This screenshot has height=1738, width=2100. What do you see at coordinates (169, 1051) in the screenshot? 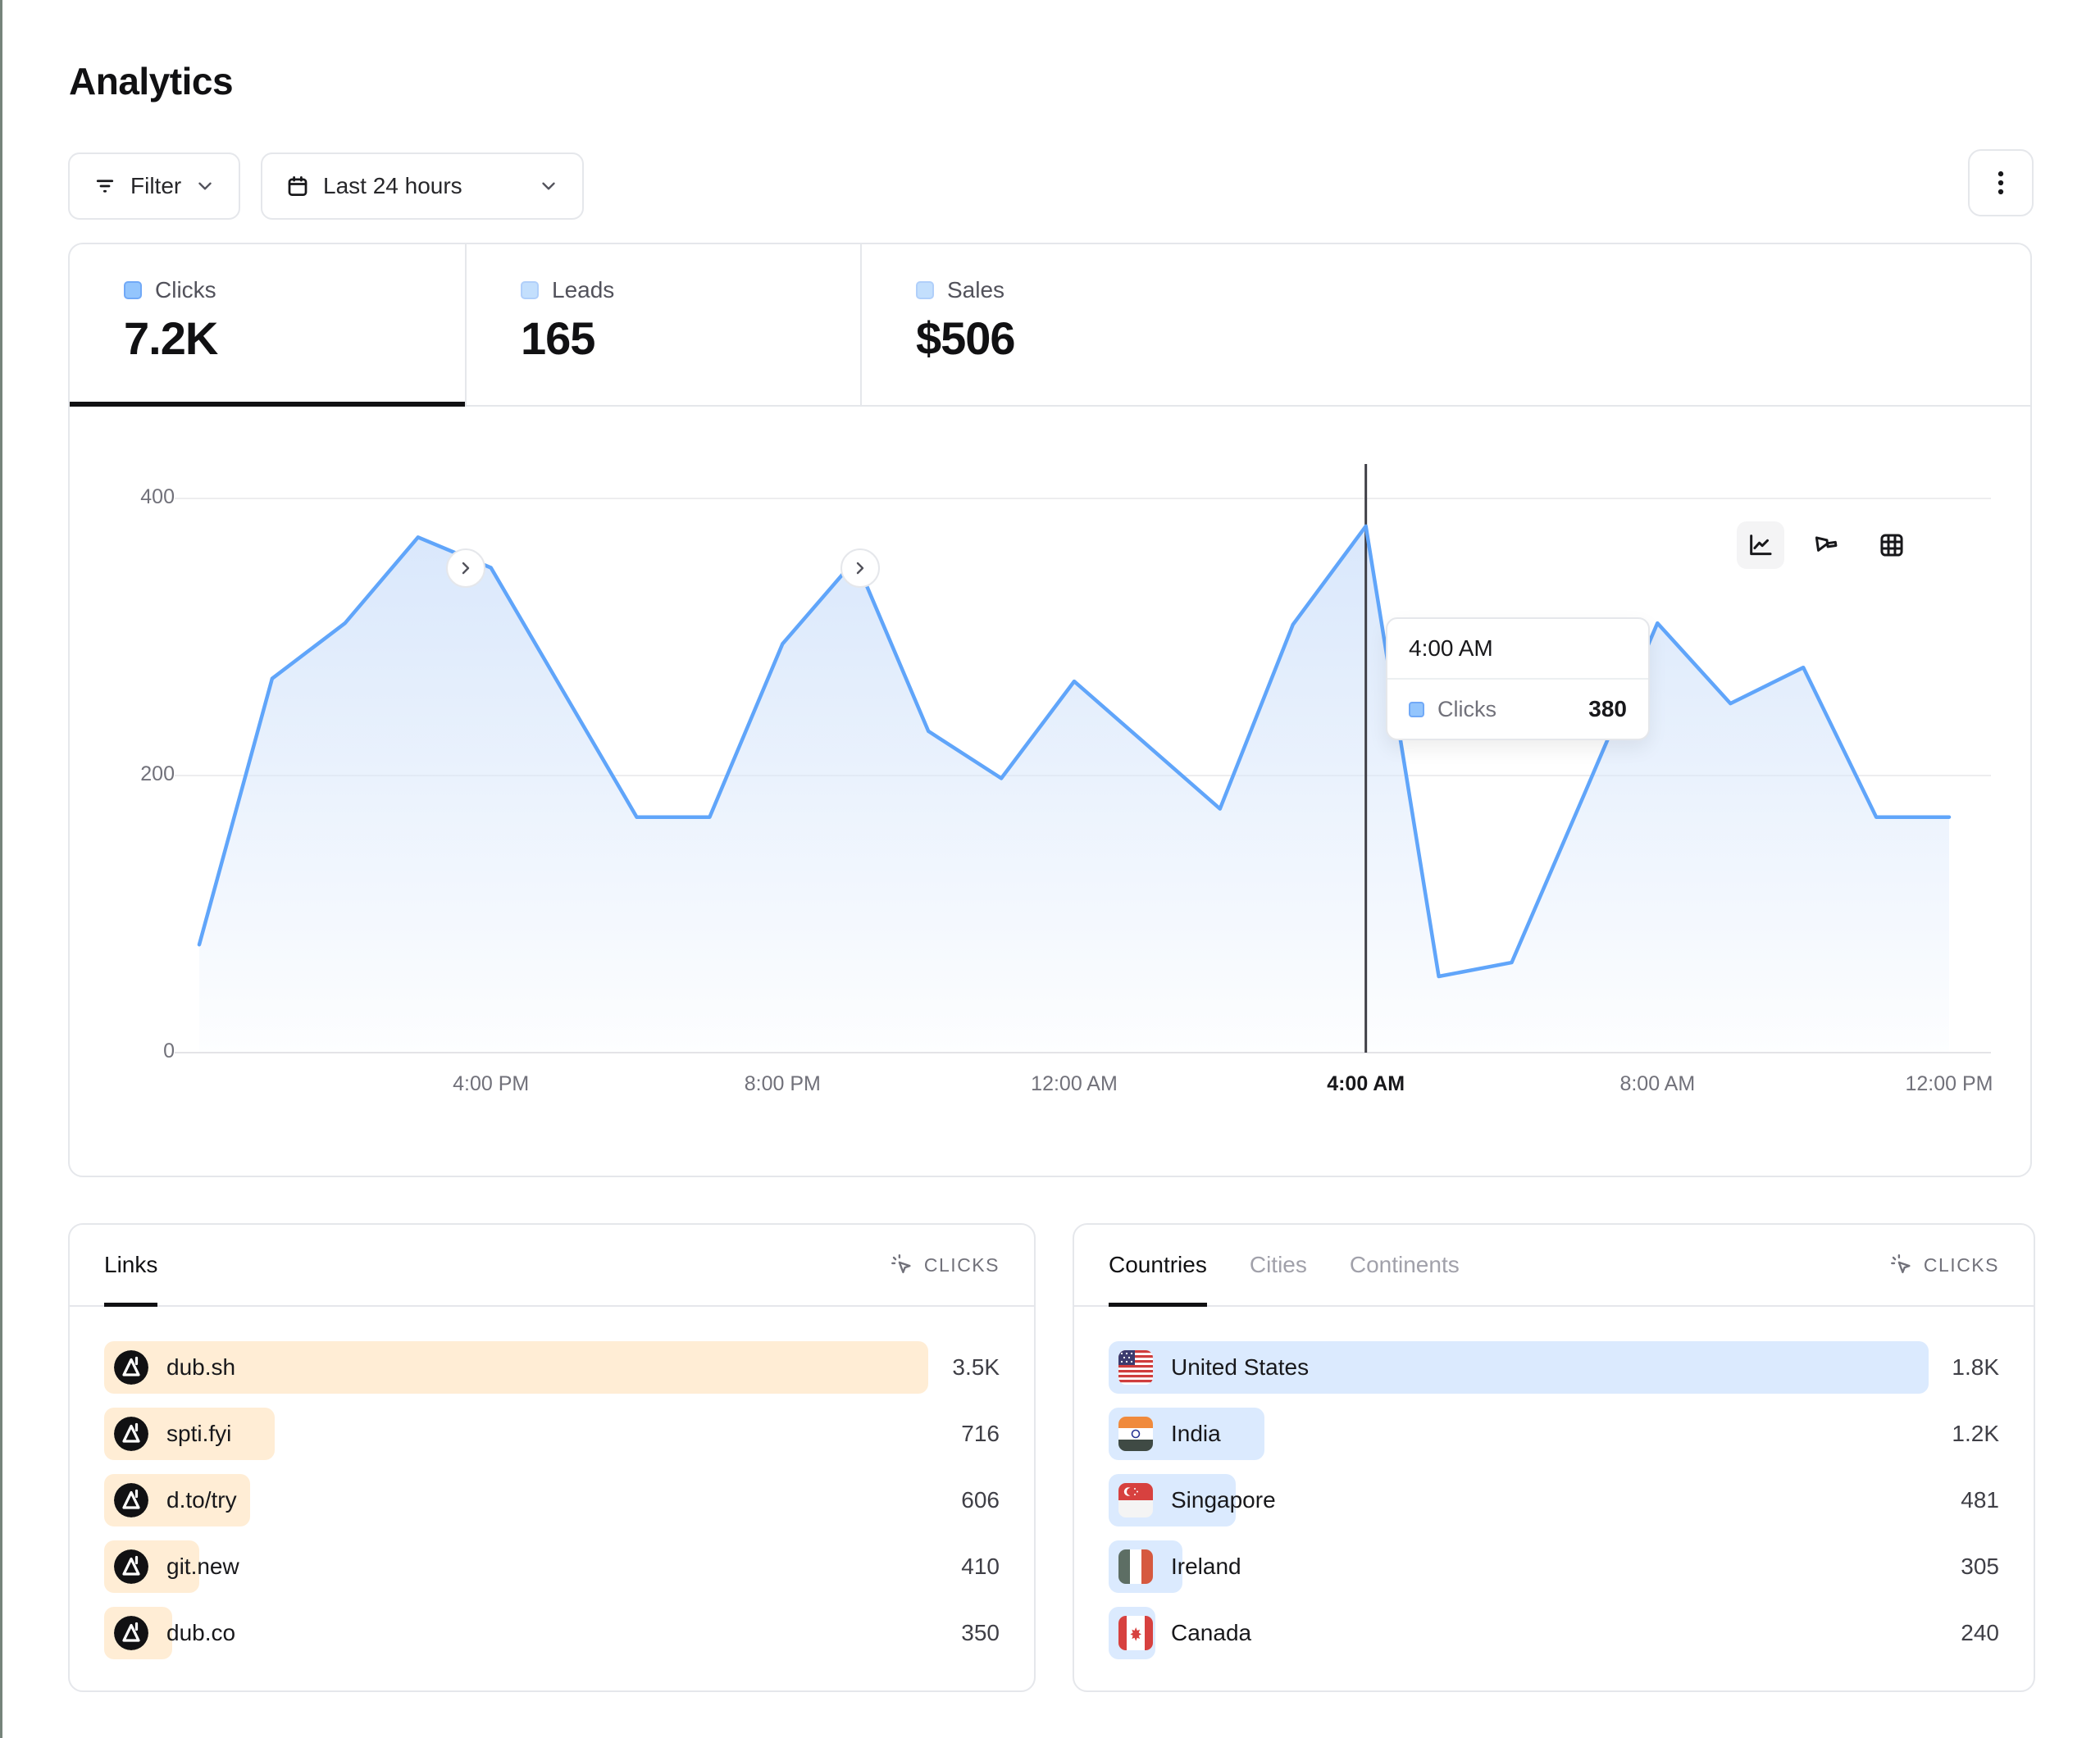
I see `y-tick-label: 0` at bounding box center [169, 1051].